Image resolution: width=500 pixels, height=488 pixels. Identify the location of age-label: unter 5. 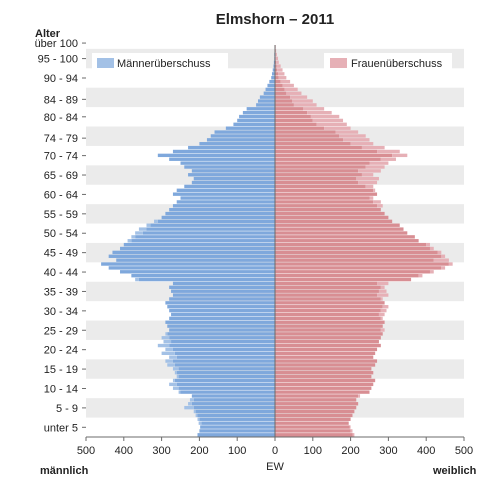
(61, 428).